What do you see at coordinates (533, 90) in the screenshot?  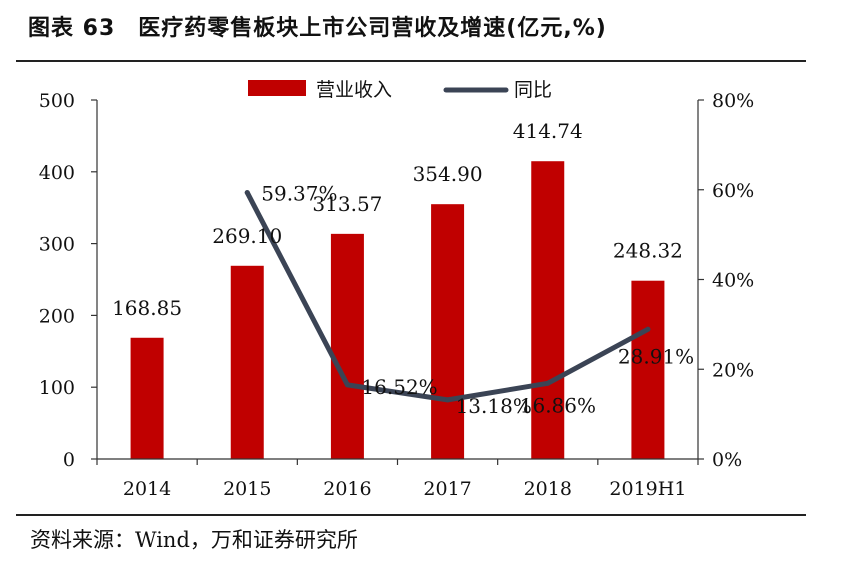 I see `legend-label-growth: 同比` at bounding box center [533, 90].